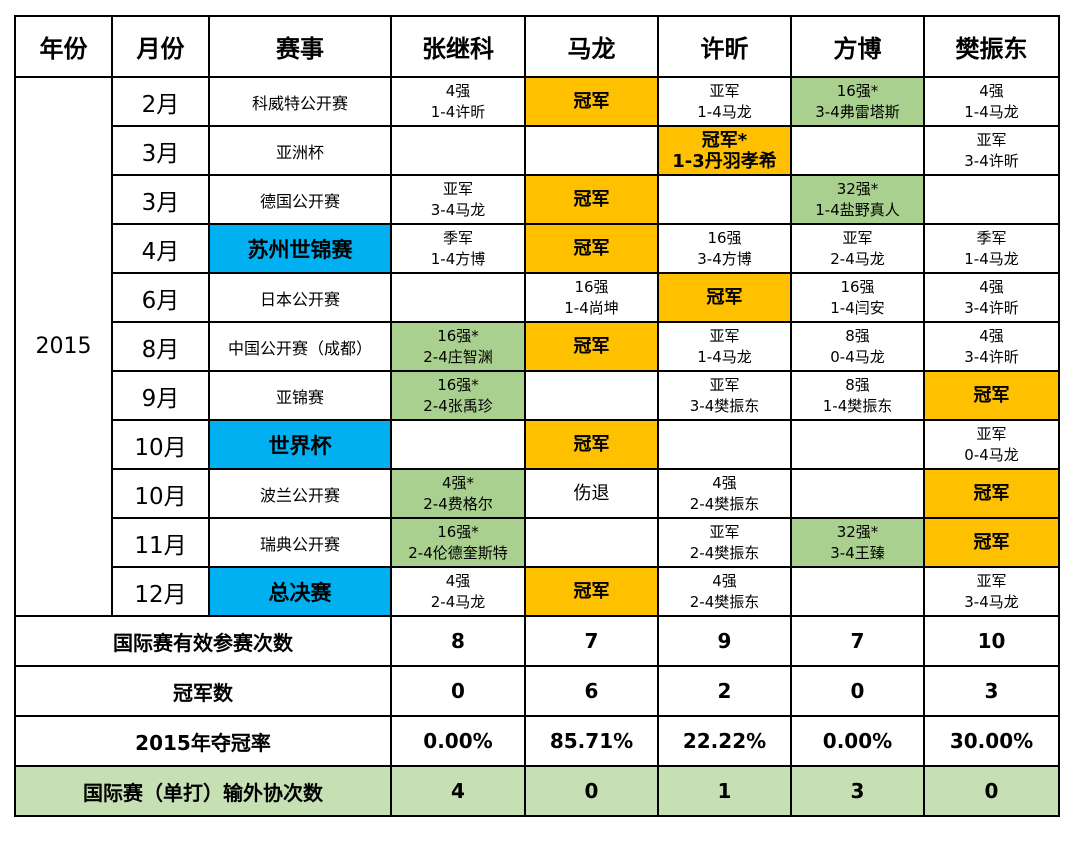 This screenshot has height=843, width=1073. What do you see at coordinates (300, 346) in the screenshot?
I see `event-cell: 中国公开赛（成都）` at bounding box center [300, 346].